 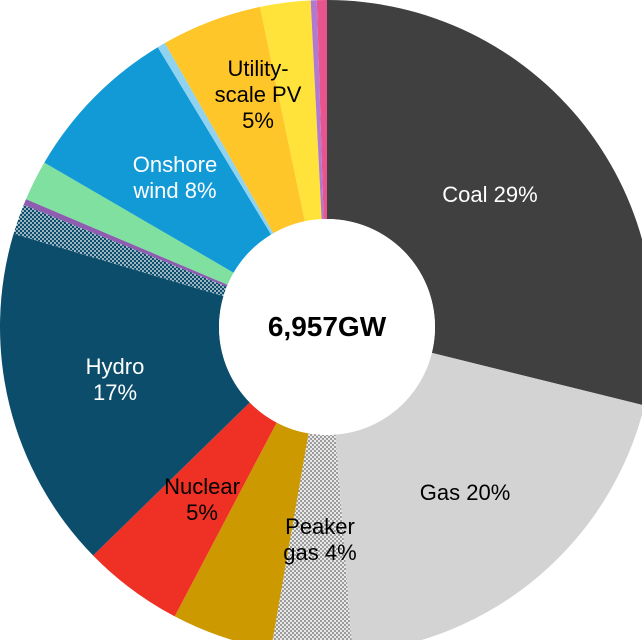 I want to click on category-label: Utility-scale PV, so click(x=258, y=81).